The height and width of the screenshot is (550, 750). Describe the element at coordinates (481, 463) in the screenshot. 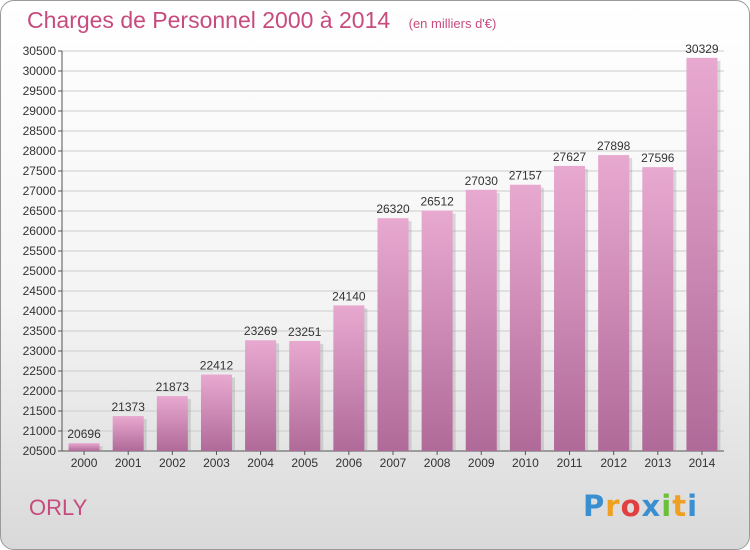

I see `x-tick-label: 2009` at that location.